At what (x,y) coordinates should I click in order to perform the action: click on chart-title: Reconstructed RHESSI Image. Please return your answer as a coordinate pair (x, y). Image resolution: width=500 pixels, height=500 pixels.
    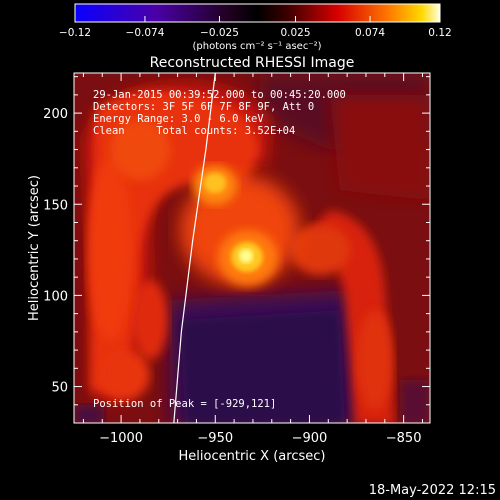
    Looking at the image, I should click on (252, 63).